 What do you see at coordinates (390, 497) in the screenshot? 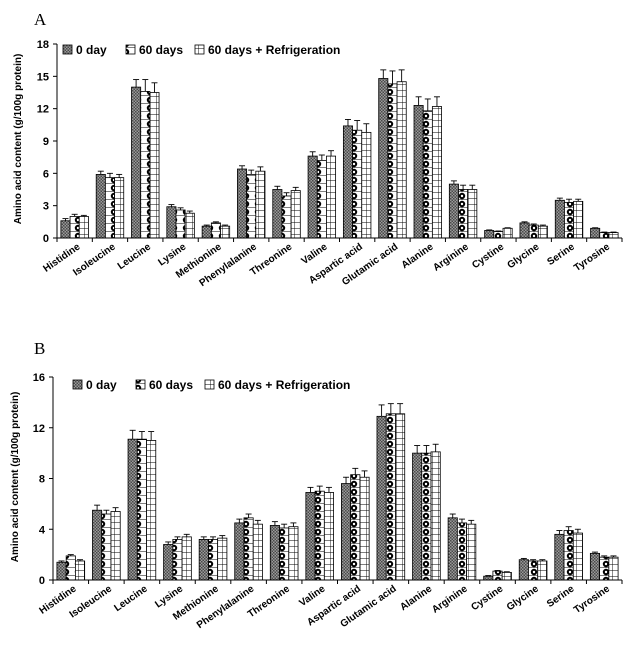
I see `bar-glutamic-acid-60-days` at bounding box center [390, 497].